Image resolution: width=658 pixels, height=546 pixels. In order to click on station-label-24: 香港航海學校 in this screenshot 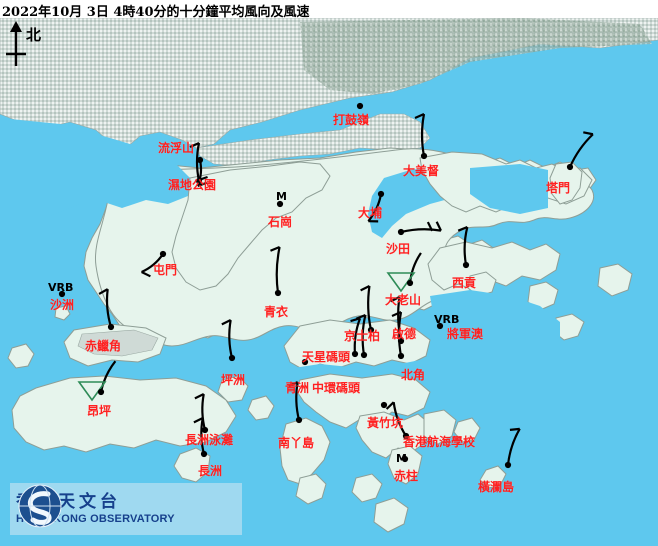, I will do `click(439, 442)`.